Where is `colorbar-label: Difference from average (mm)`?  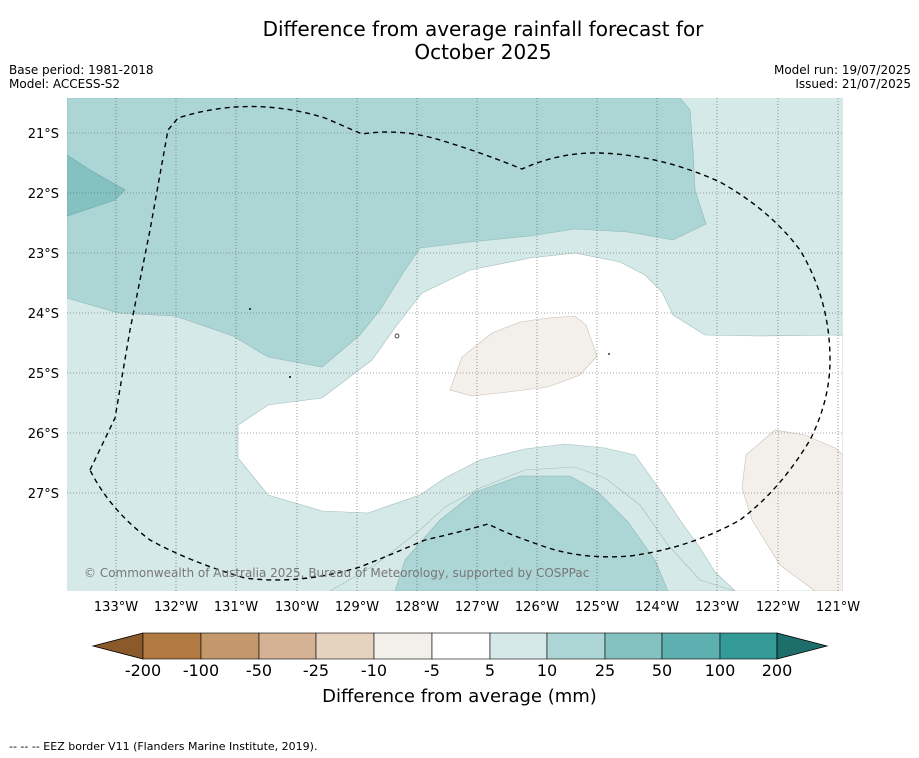
colorbar-label: Difference from average (mm) is located at coordinates (459, 696).